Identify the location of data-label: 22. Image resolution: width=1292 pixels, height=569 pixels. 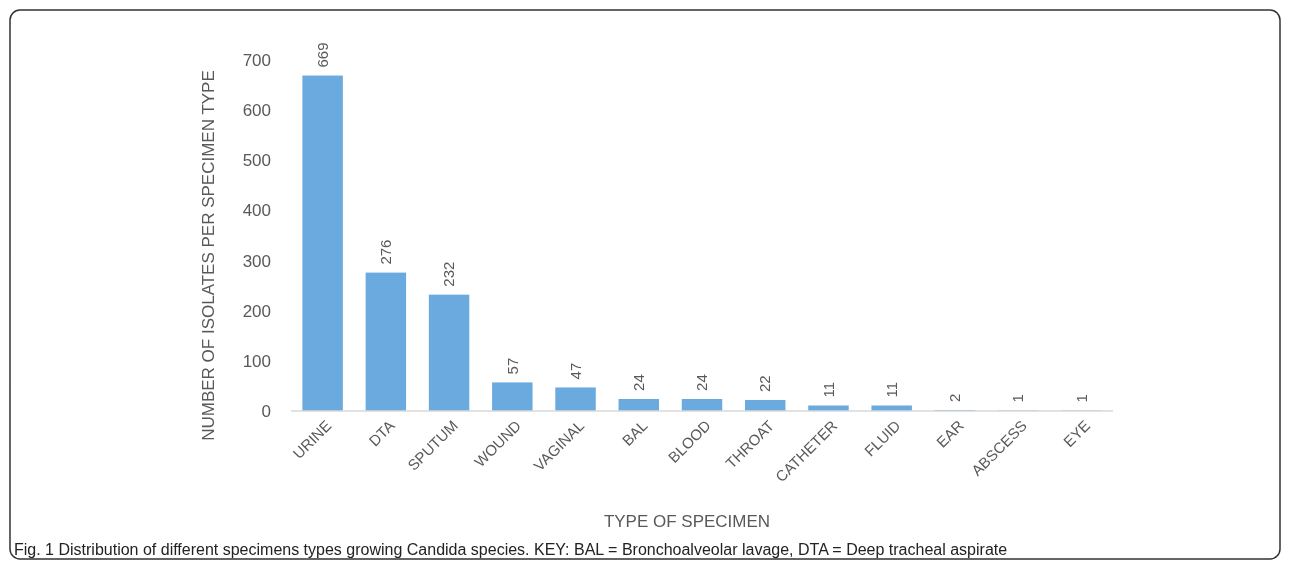
(765, 383).